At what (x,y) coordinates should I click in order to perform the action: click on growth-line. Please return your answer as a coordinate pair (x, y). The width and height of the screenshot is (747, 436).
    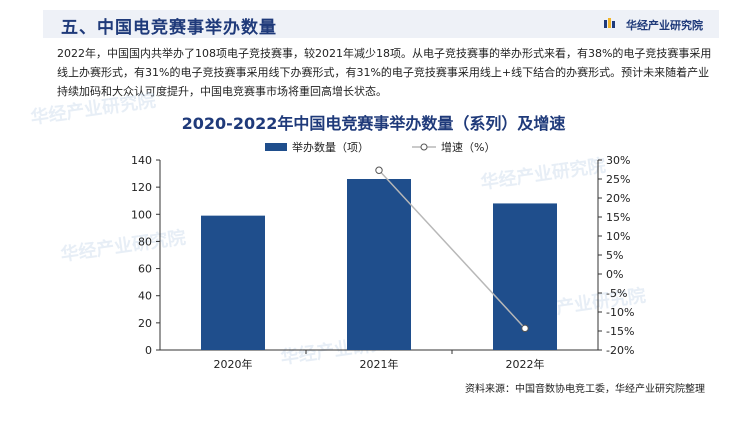
    Looking at the image, I should click on (452, 249).